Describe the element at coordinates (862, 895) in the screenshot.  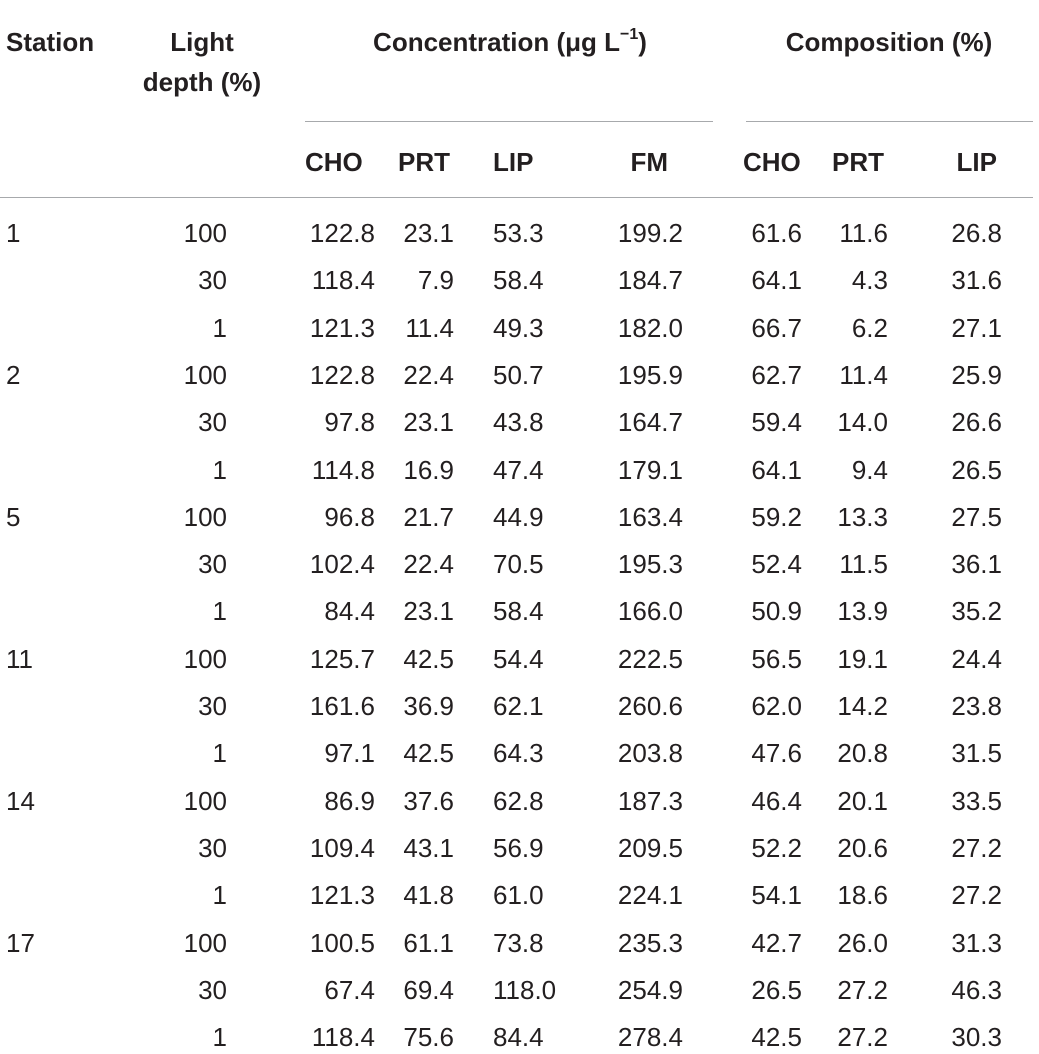
I see `cell-composition-prt: 18.6` at that location.